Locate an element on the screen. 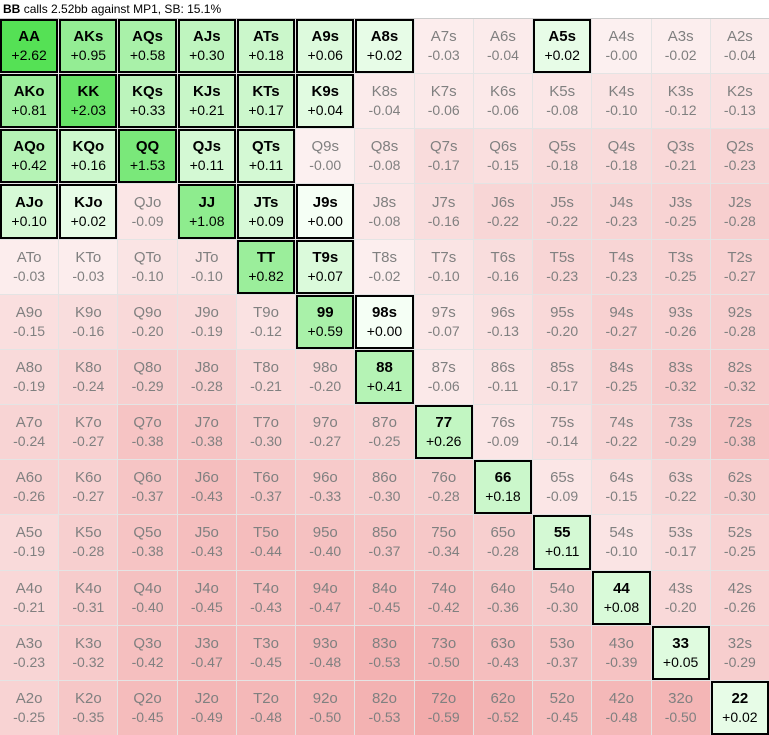 The image size is (769, 735). hand-cell: 84s -0.25 is located at coordinates (621, 377).